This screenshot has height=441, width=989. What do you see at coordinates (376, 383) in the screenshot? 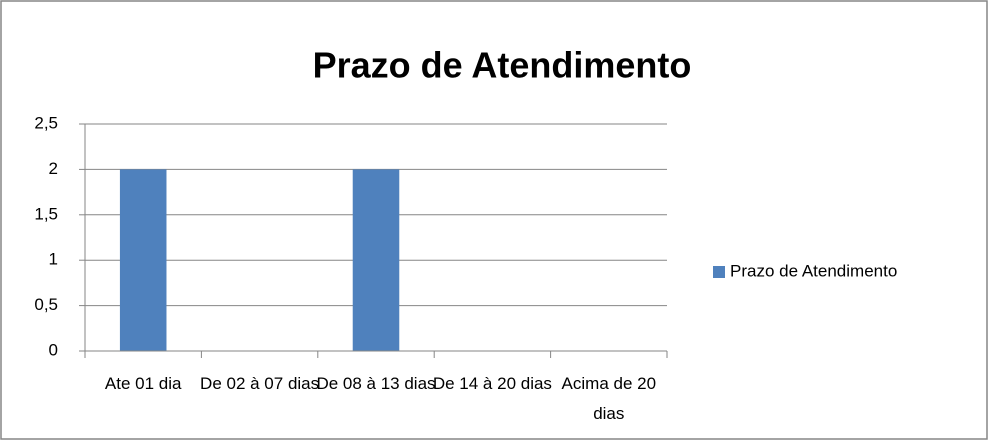
I see `x-tick-label: De 08 à 13 dias` at bounding box center [376, 383].